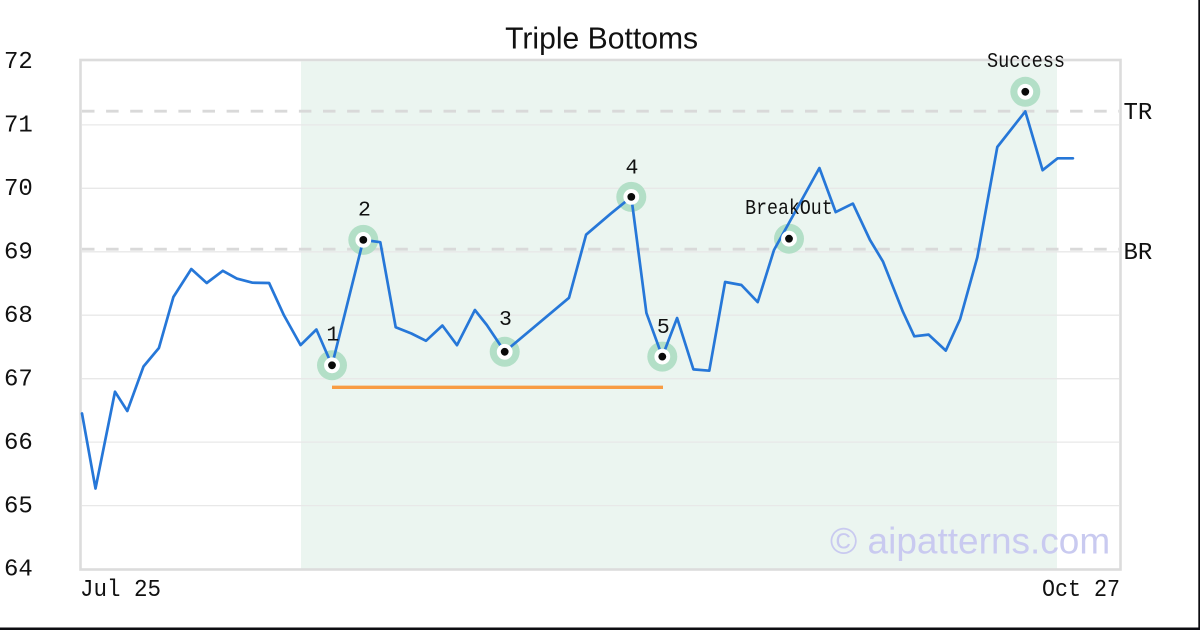 The width and height of the screenshot is (1200, 630). Describe the element at coordinates (789, 209) in the screenshot. I see `svg-text: BreakOut` at that location.